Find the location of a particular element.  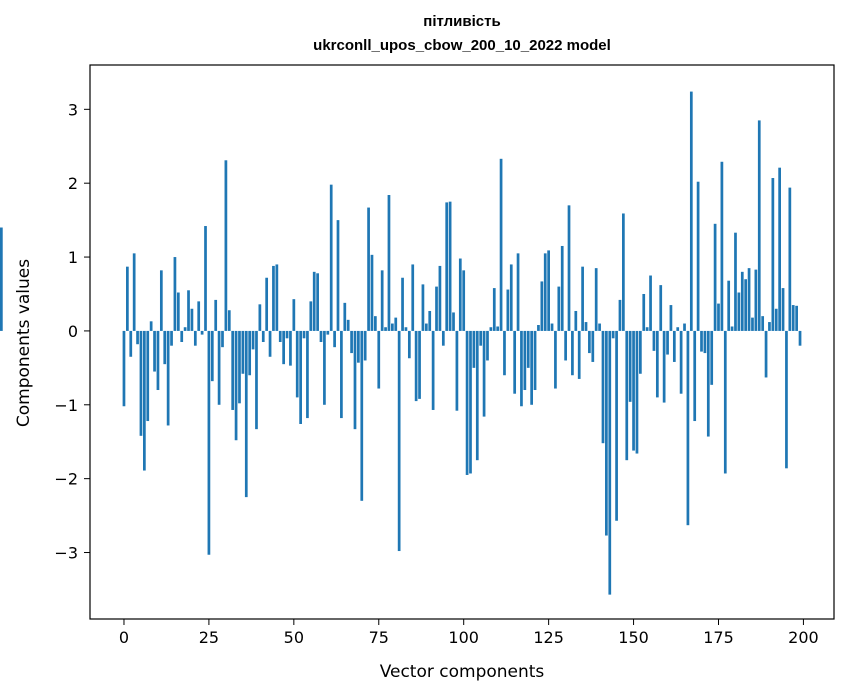

y-axis-ticks: −3 −2 −1 0 1 2 3 is located at coordinates (72, 331).